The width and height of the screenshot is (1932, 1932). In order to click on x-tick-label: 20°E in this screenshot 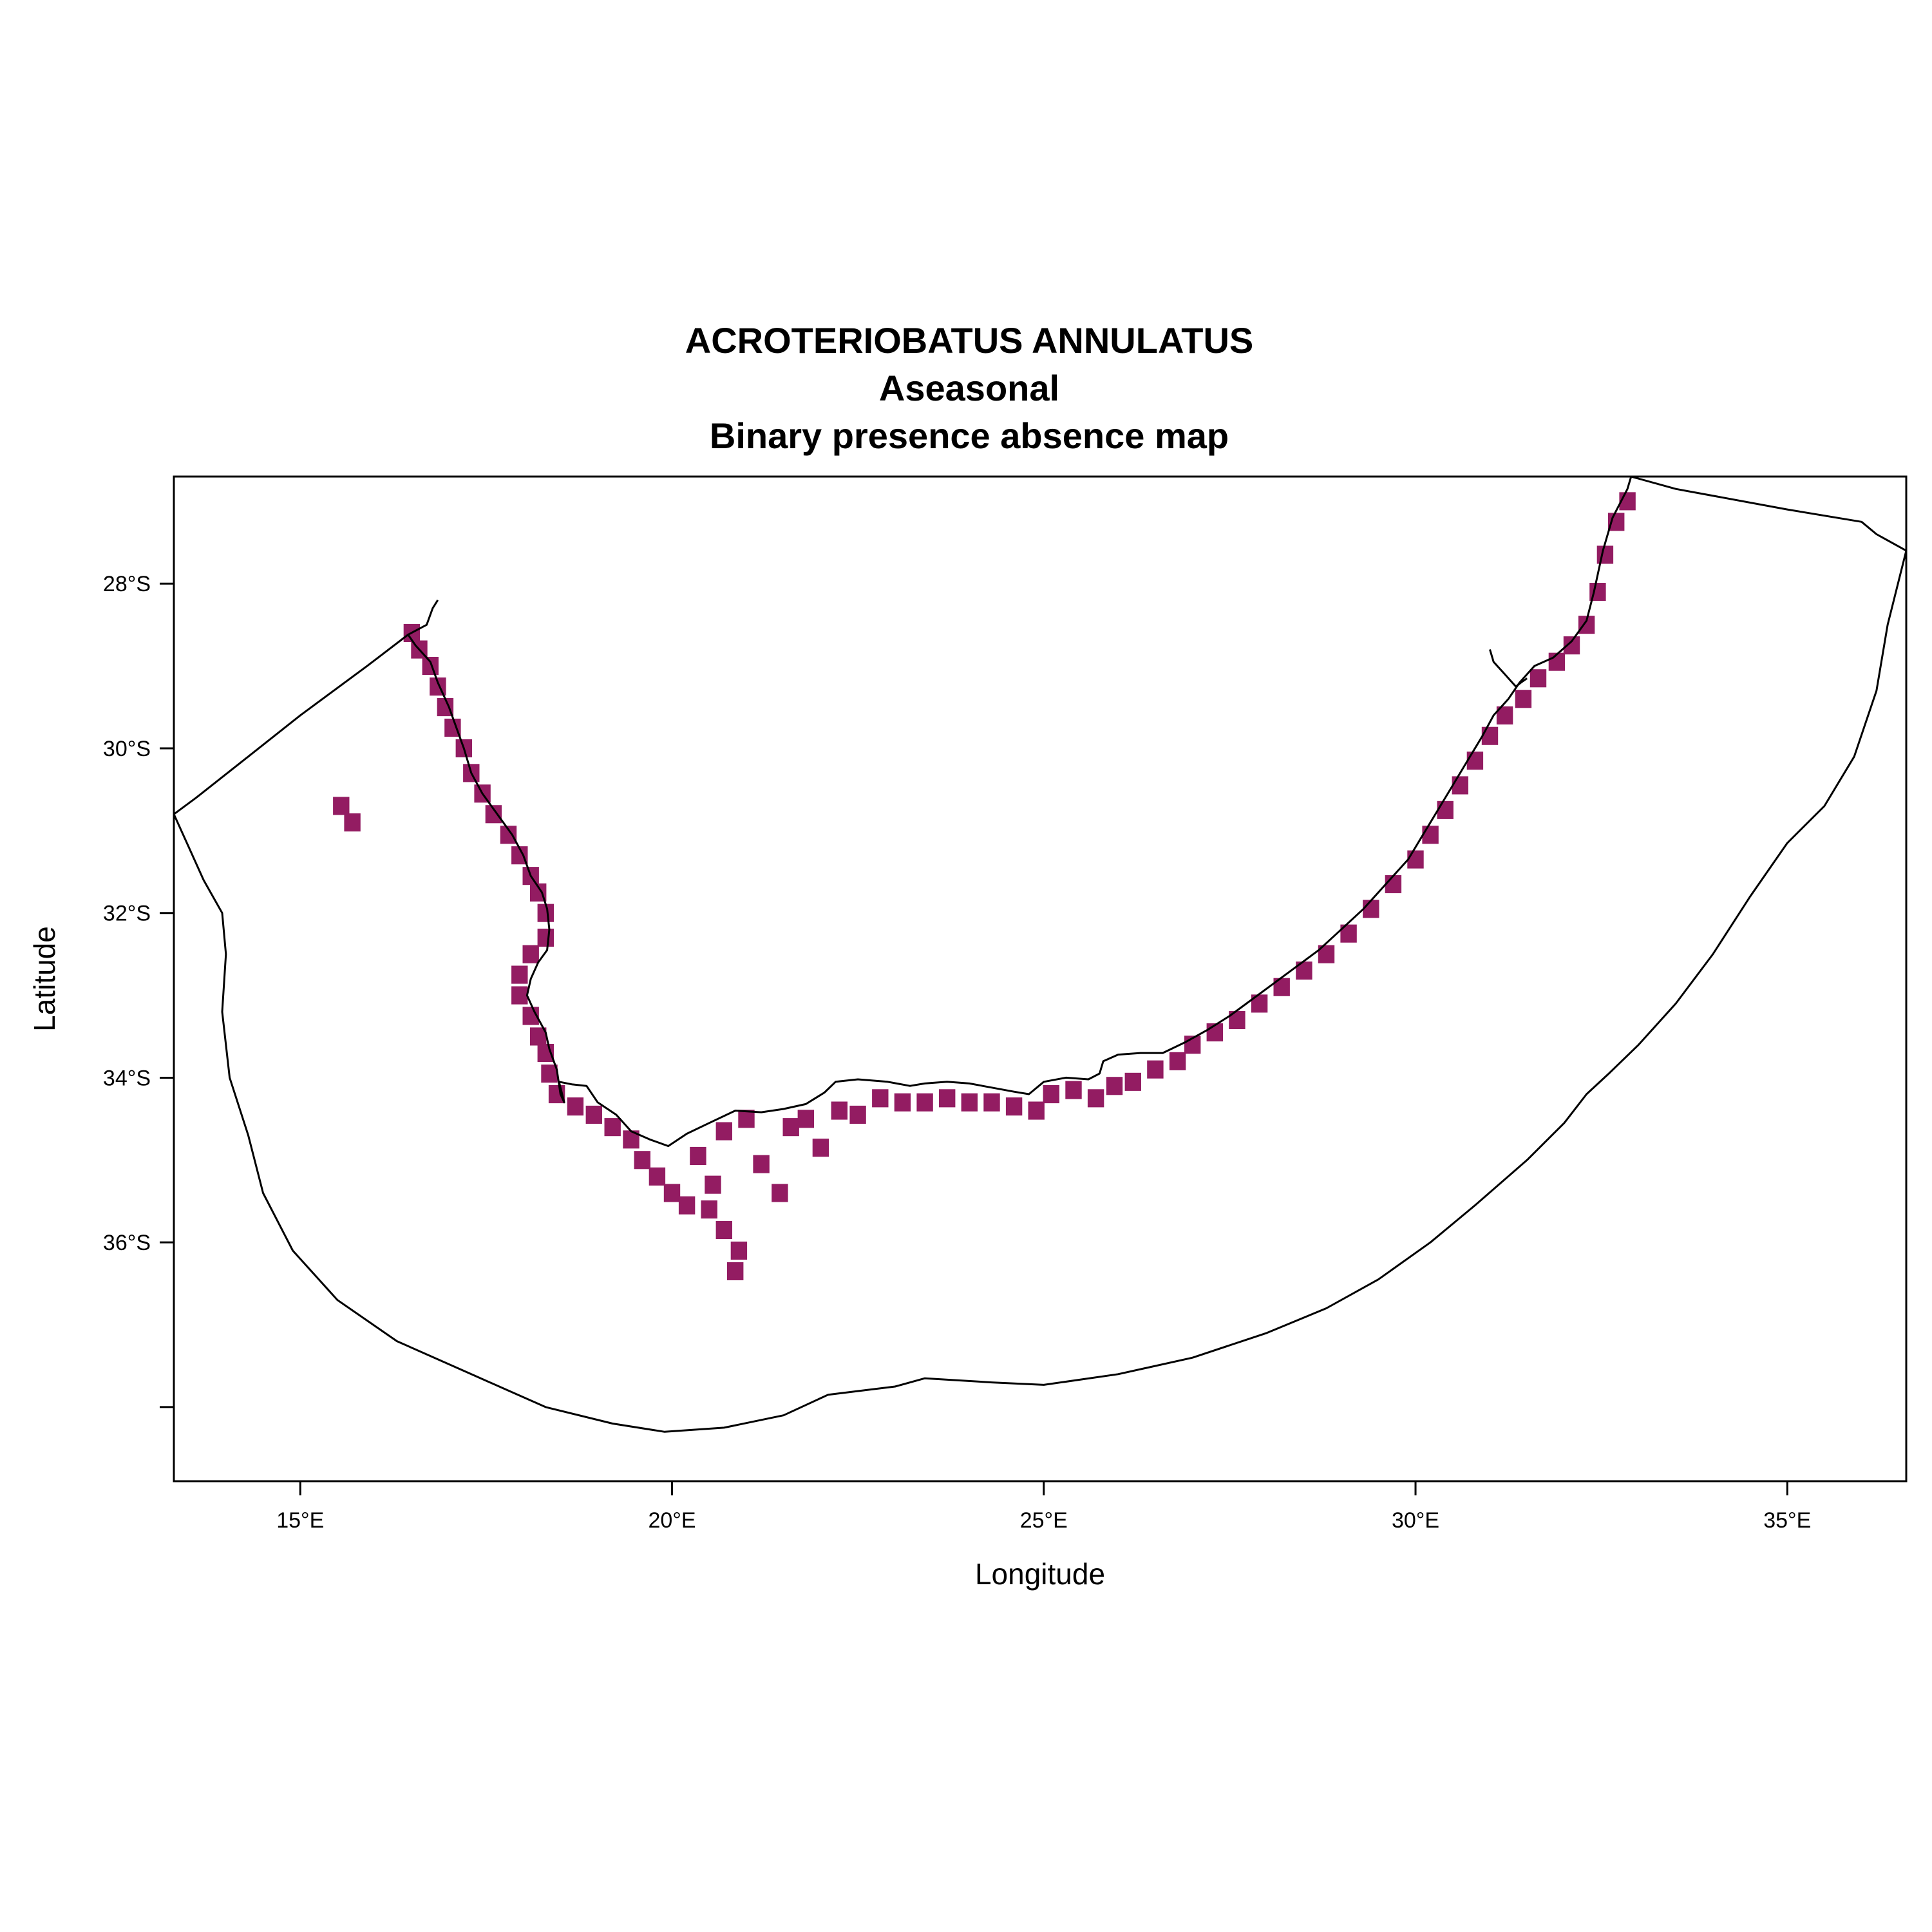, I will do `click(672, 1521)`.